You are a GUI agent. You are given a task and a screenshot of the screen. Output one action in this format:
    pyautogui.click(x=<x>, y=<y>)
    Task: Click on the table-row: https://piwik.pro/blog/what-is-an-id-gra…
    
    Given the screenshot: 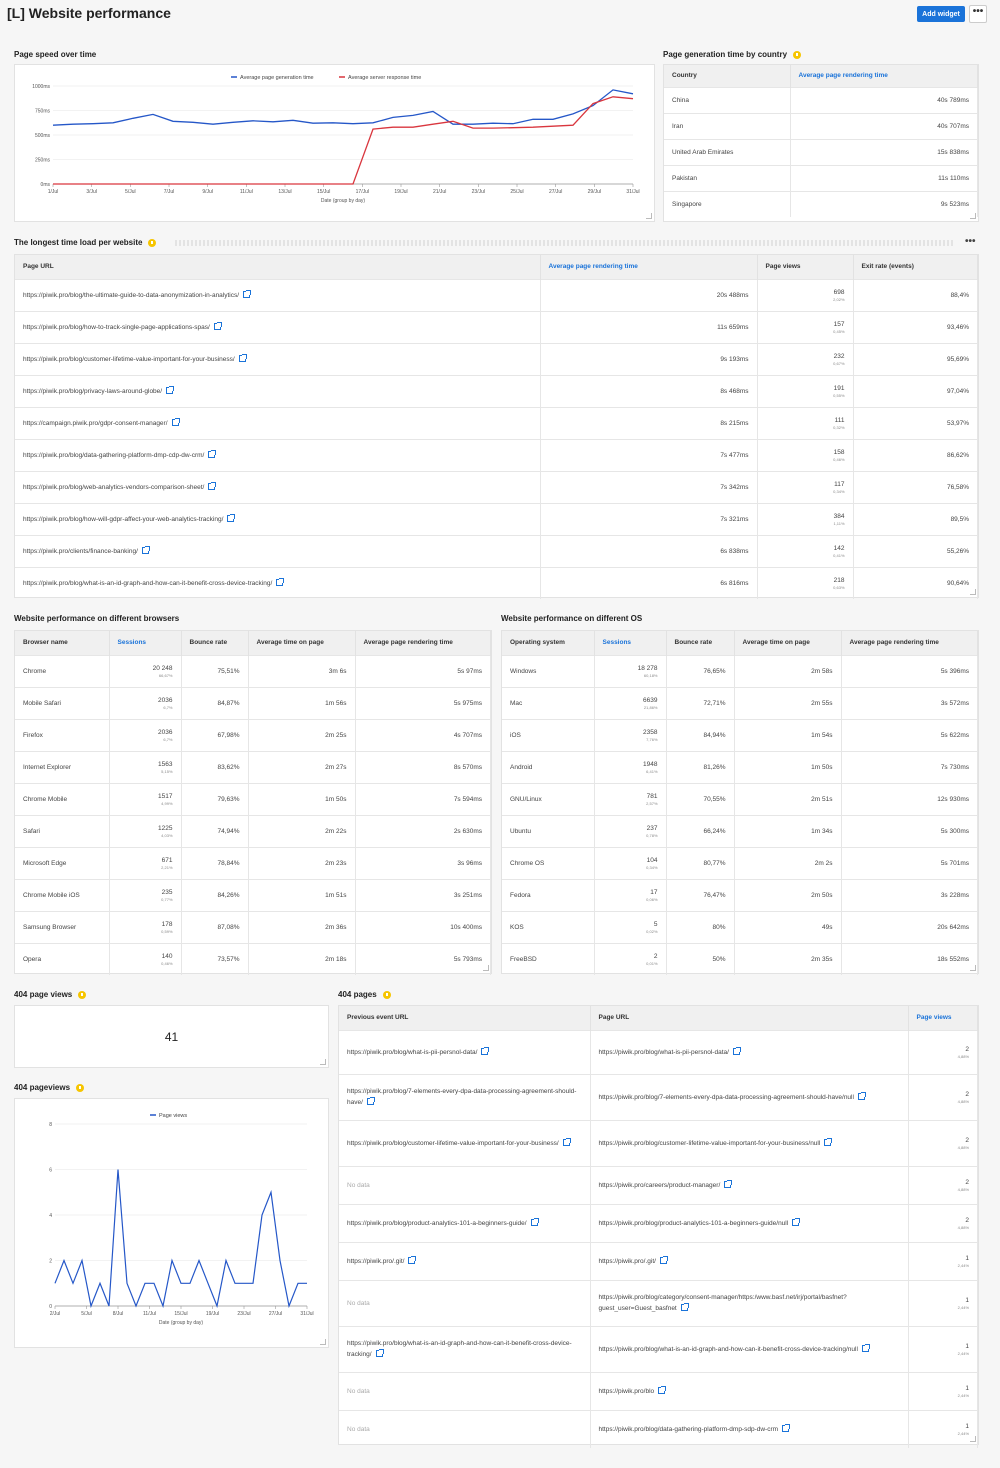 What is the action you would take?
    pyautogui.click(x=658, y=1348)
    